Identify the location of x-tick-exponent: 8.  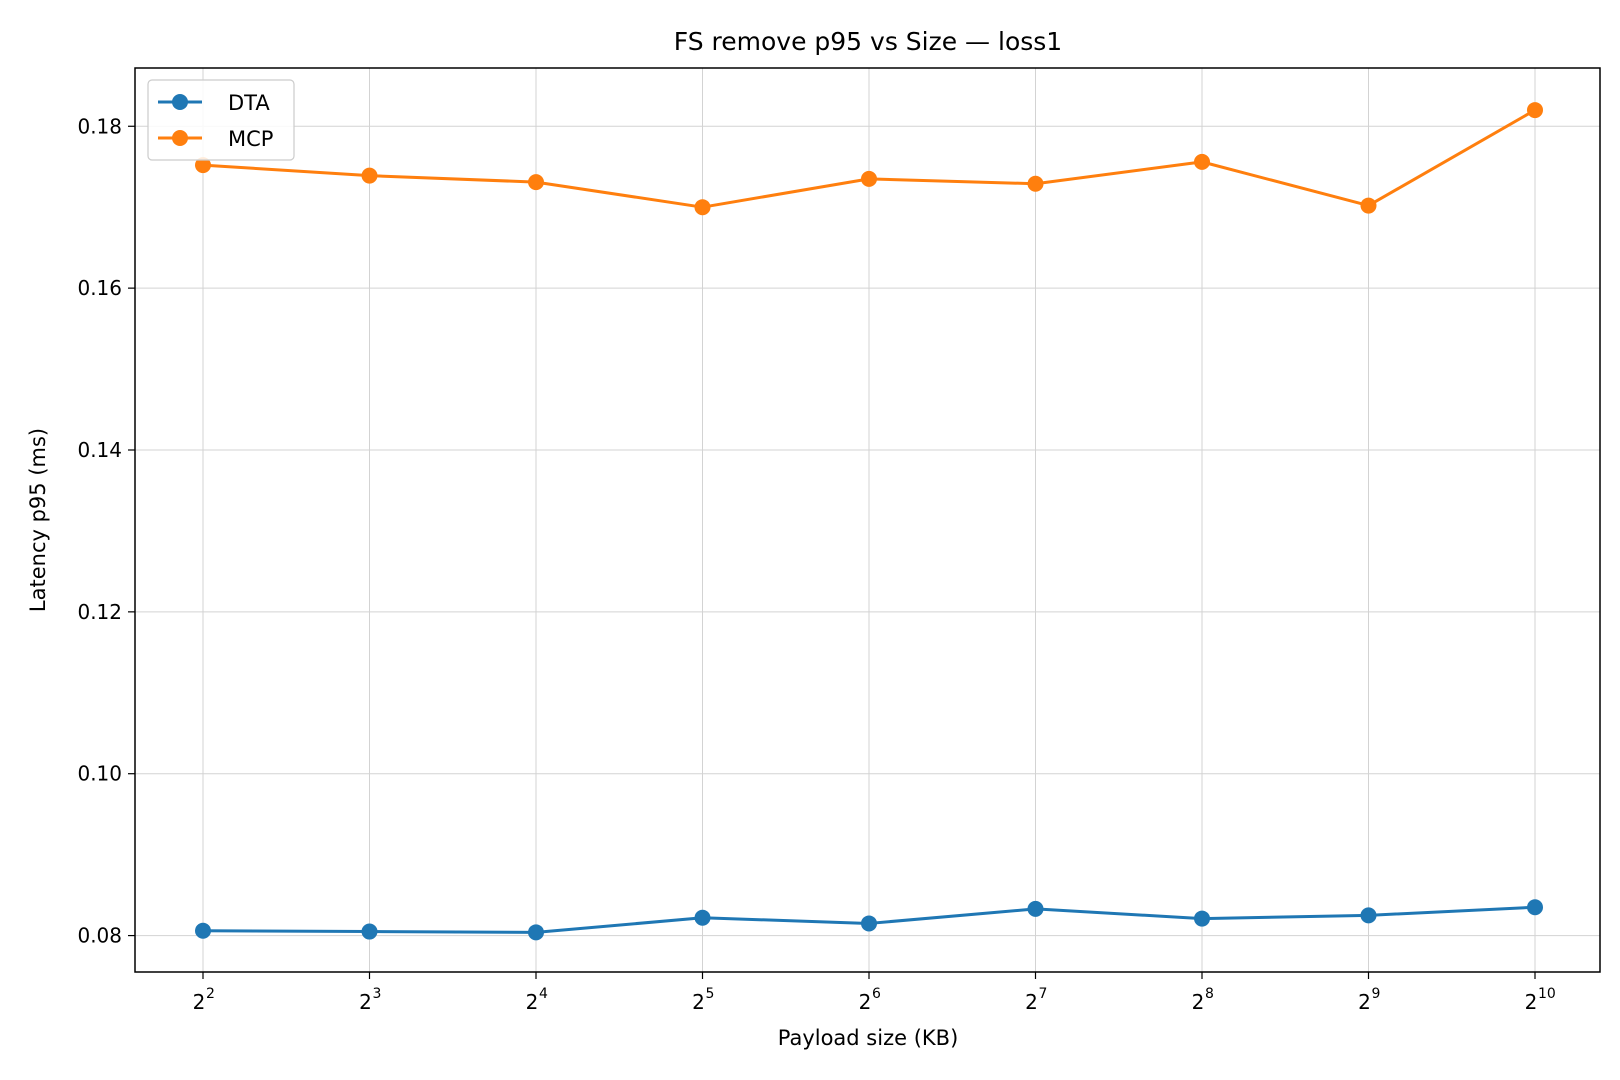
(1209, 994).